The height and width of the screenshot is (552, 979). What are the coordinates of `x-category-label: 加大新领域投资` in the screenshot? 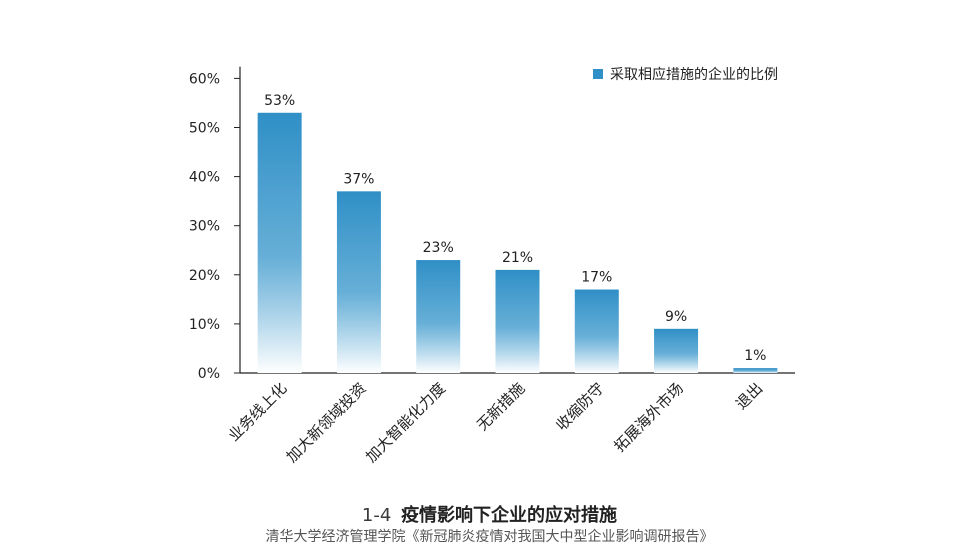 It's located at (326, 422).